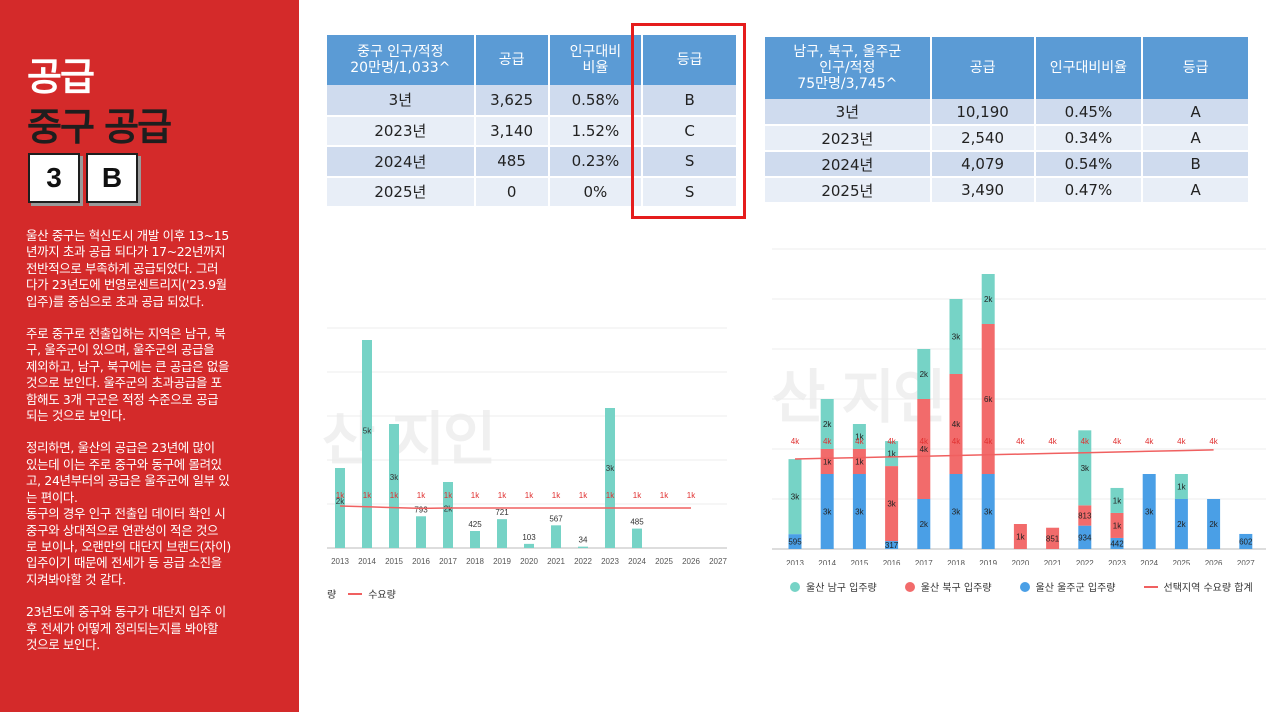 This screenshot has height=712, width=1266. Describe the element at coordinates (401, 60) in the screenshot. I see `table-header: 중구 인구/적정 20만명/1,033^` at that location.